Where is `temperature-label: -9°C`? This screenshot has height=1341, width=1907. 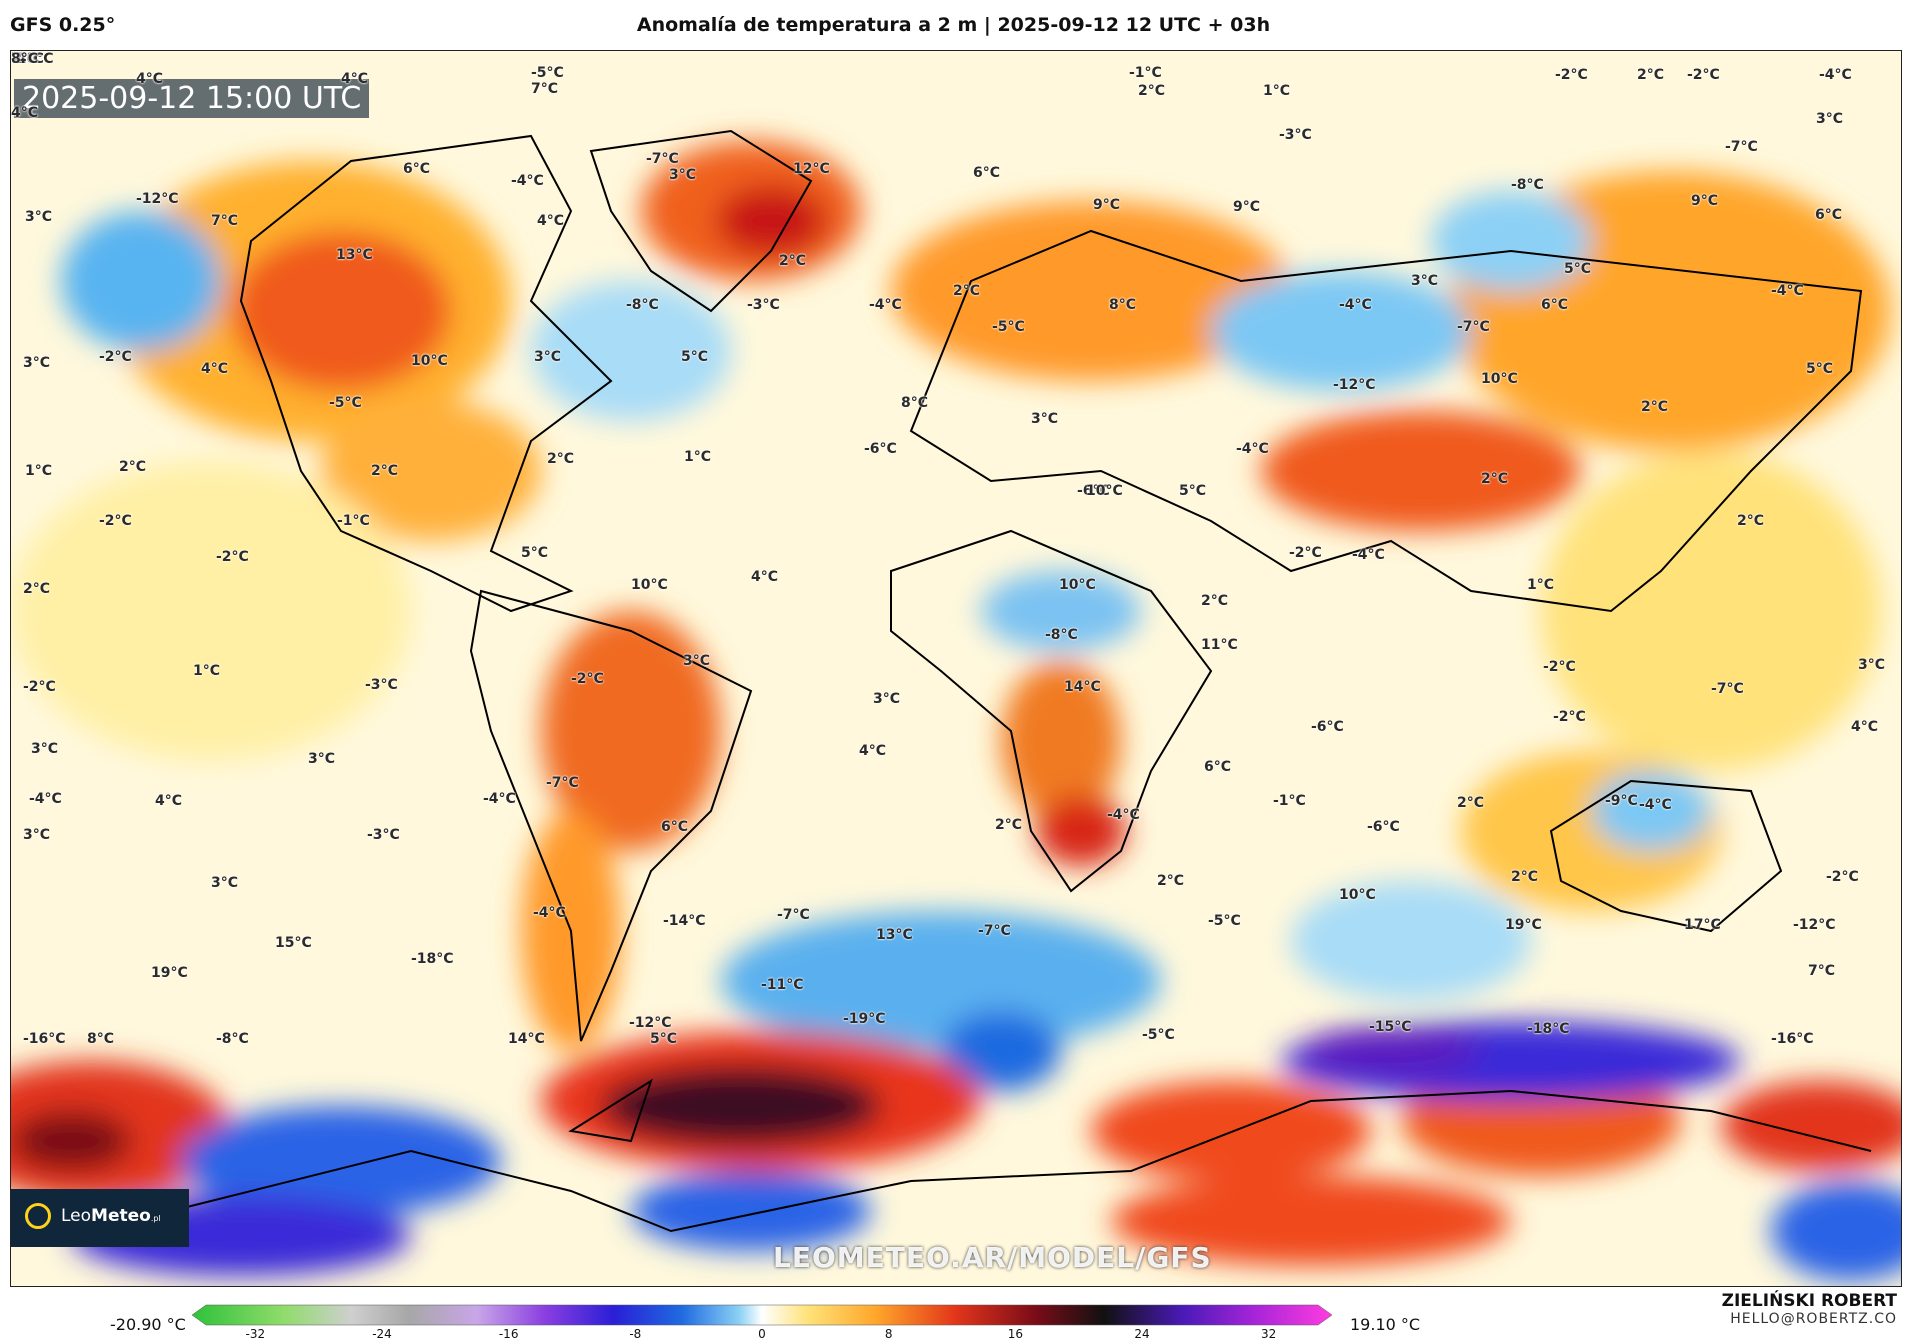
temperature-label: -9°C is located at coordinates (1621, 801).